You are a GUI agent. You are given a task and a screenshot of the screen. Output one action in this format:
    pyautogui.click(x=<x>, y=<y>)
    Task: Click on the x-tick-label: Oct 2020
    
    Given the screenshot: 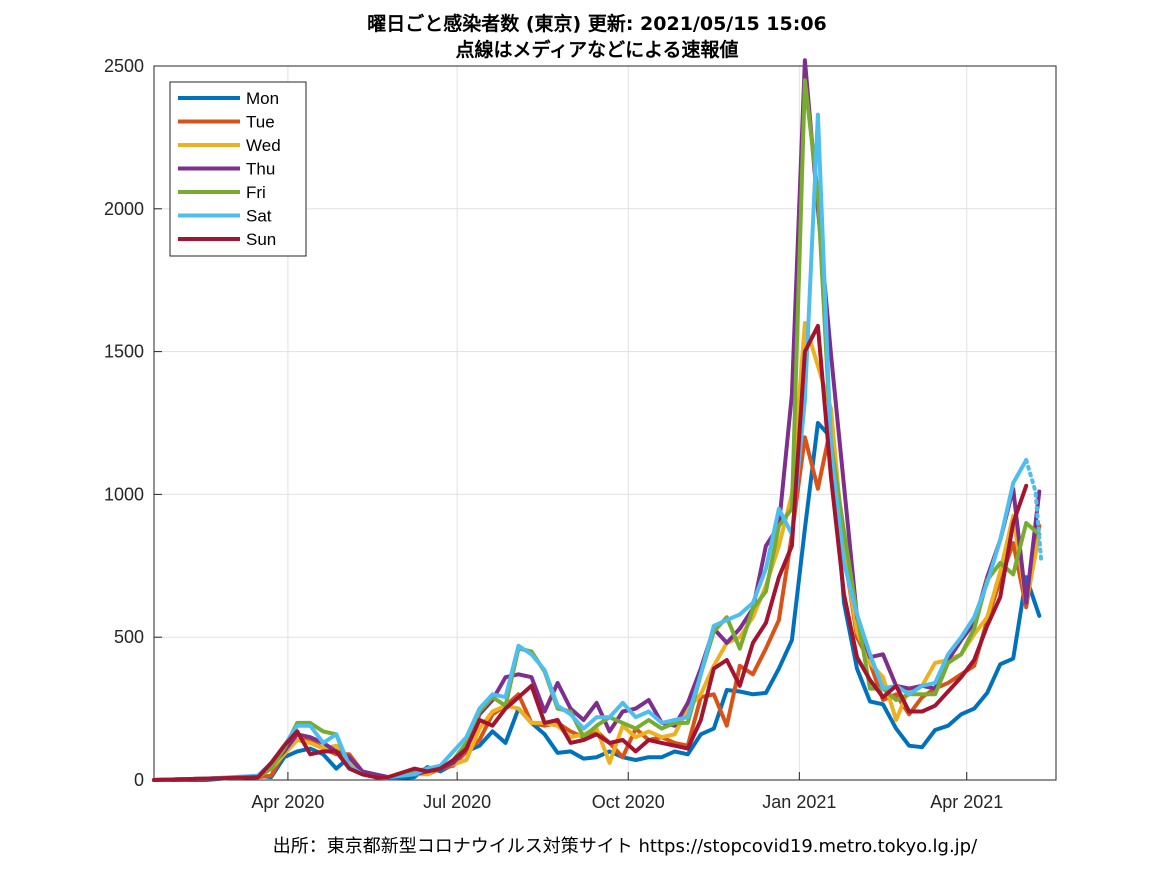 What is the action you would take?
    pyautogui.click(x=628, y=802)
    